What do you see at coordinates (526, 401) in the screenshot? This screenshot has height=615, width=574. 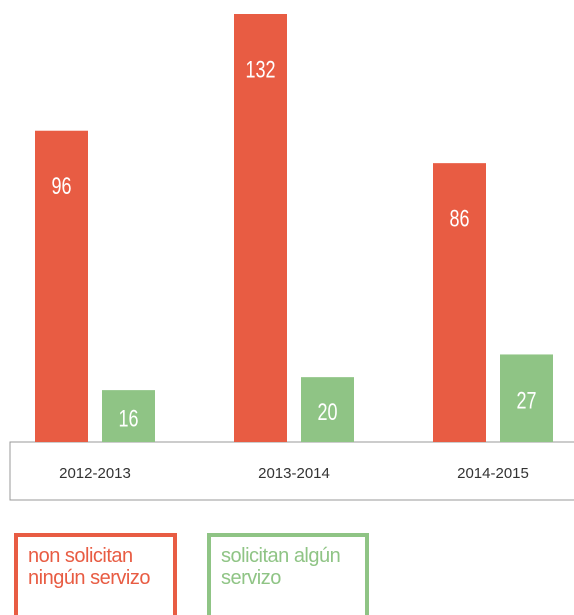 I see `value-label: 27` at bounding box center [526, 401].